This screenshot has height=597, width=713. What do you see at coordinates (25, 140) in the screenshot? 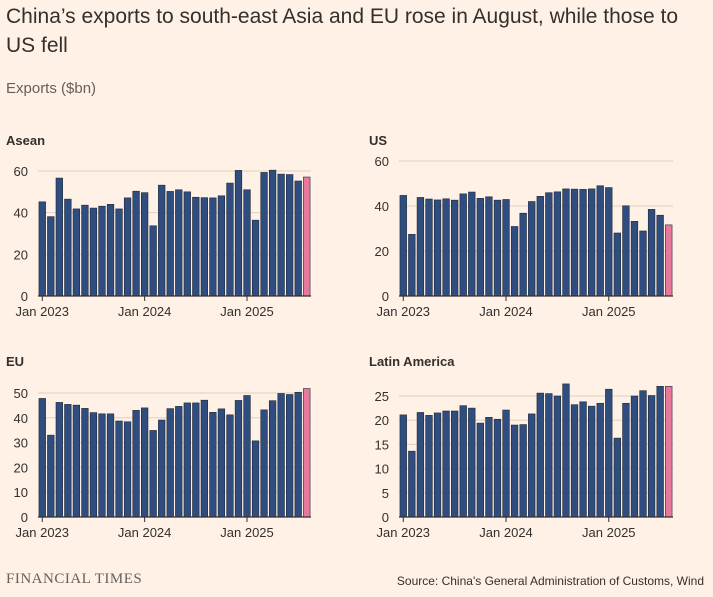
I see `panel-title: Asean` at bounding box center [25, 140].